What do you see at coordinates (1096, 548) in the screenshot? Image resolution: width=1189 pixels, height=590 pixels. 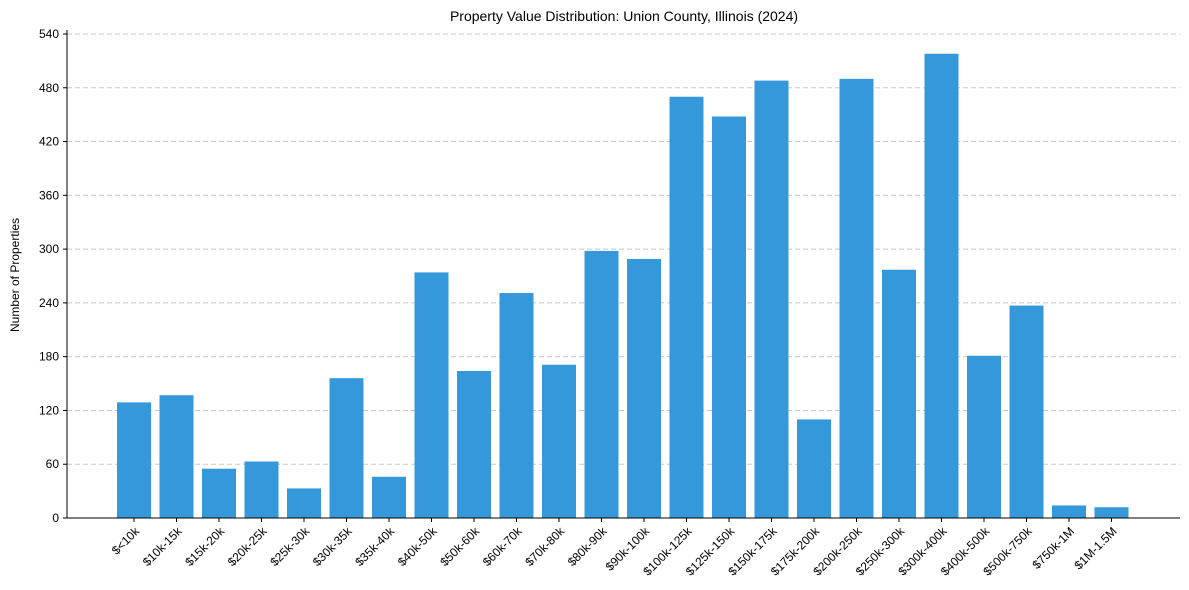 I see `x-tick-label: $1M-1.5M` at bounding box center [1096, 548].